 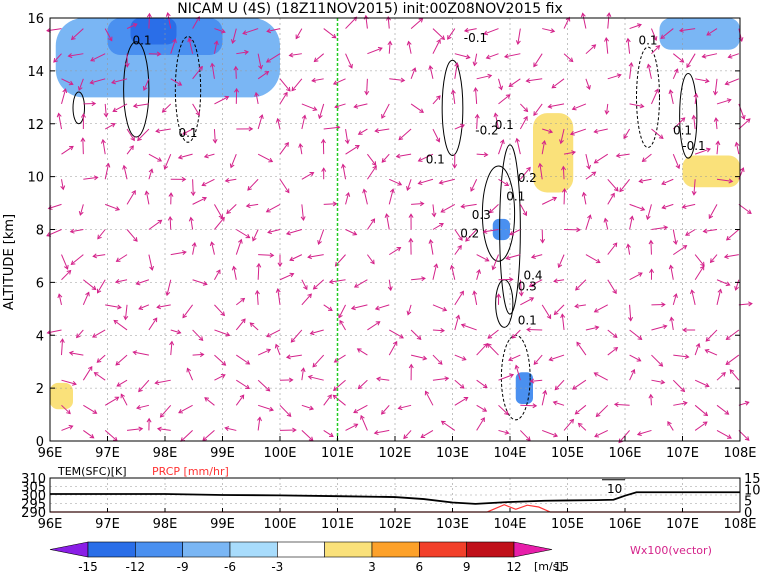 What do you see at coordinates (671, 550) in the screenshot?
I see `vector-scale-label: Wx100(vector)` at bounding box center [671, 550].